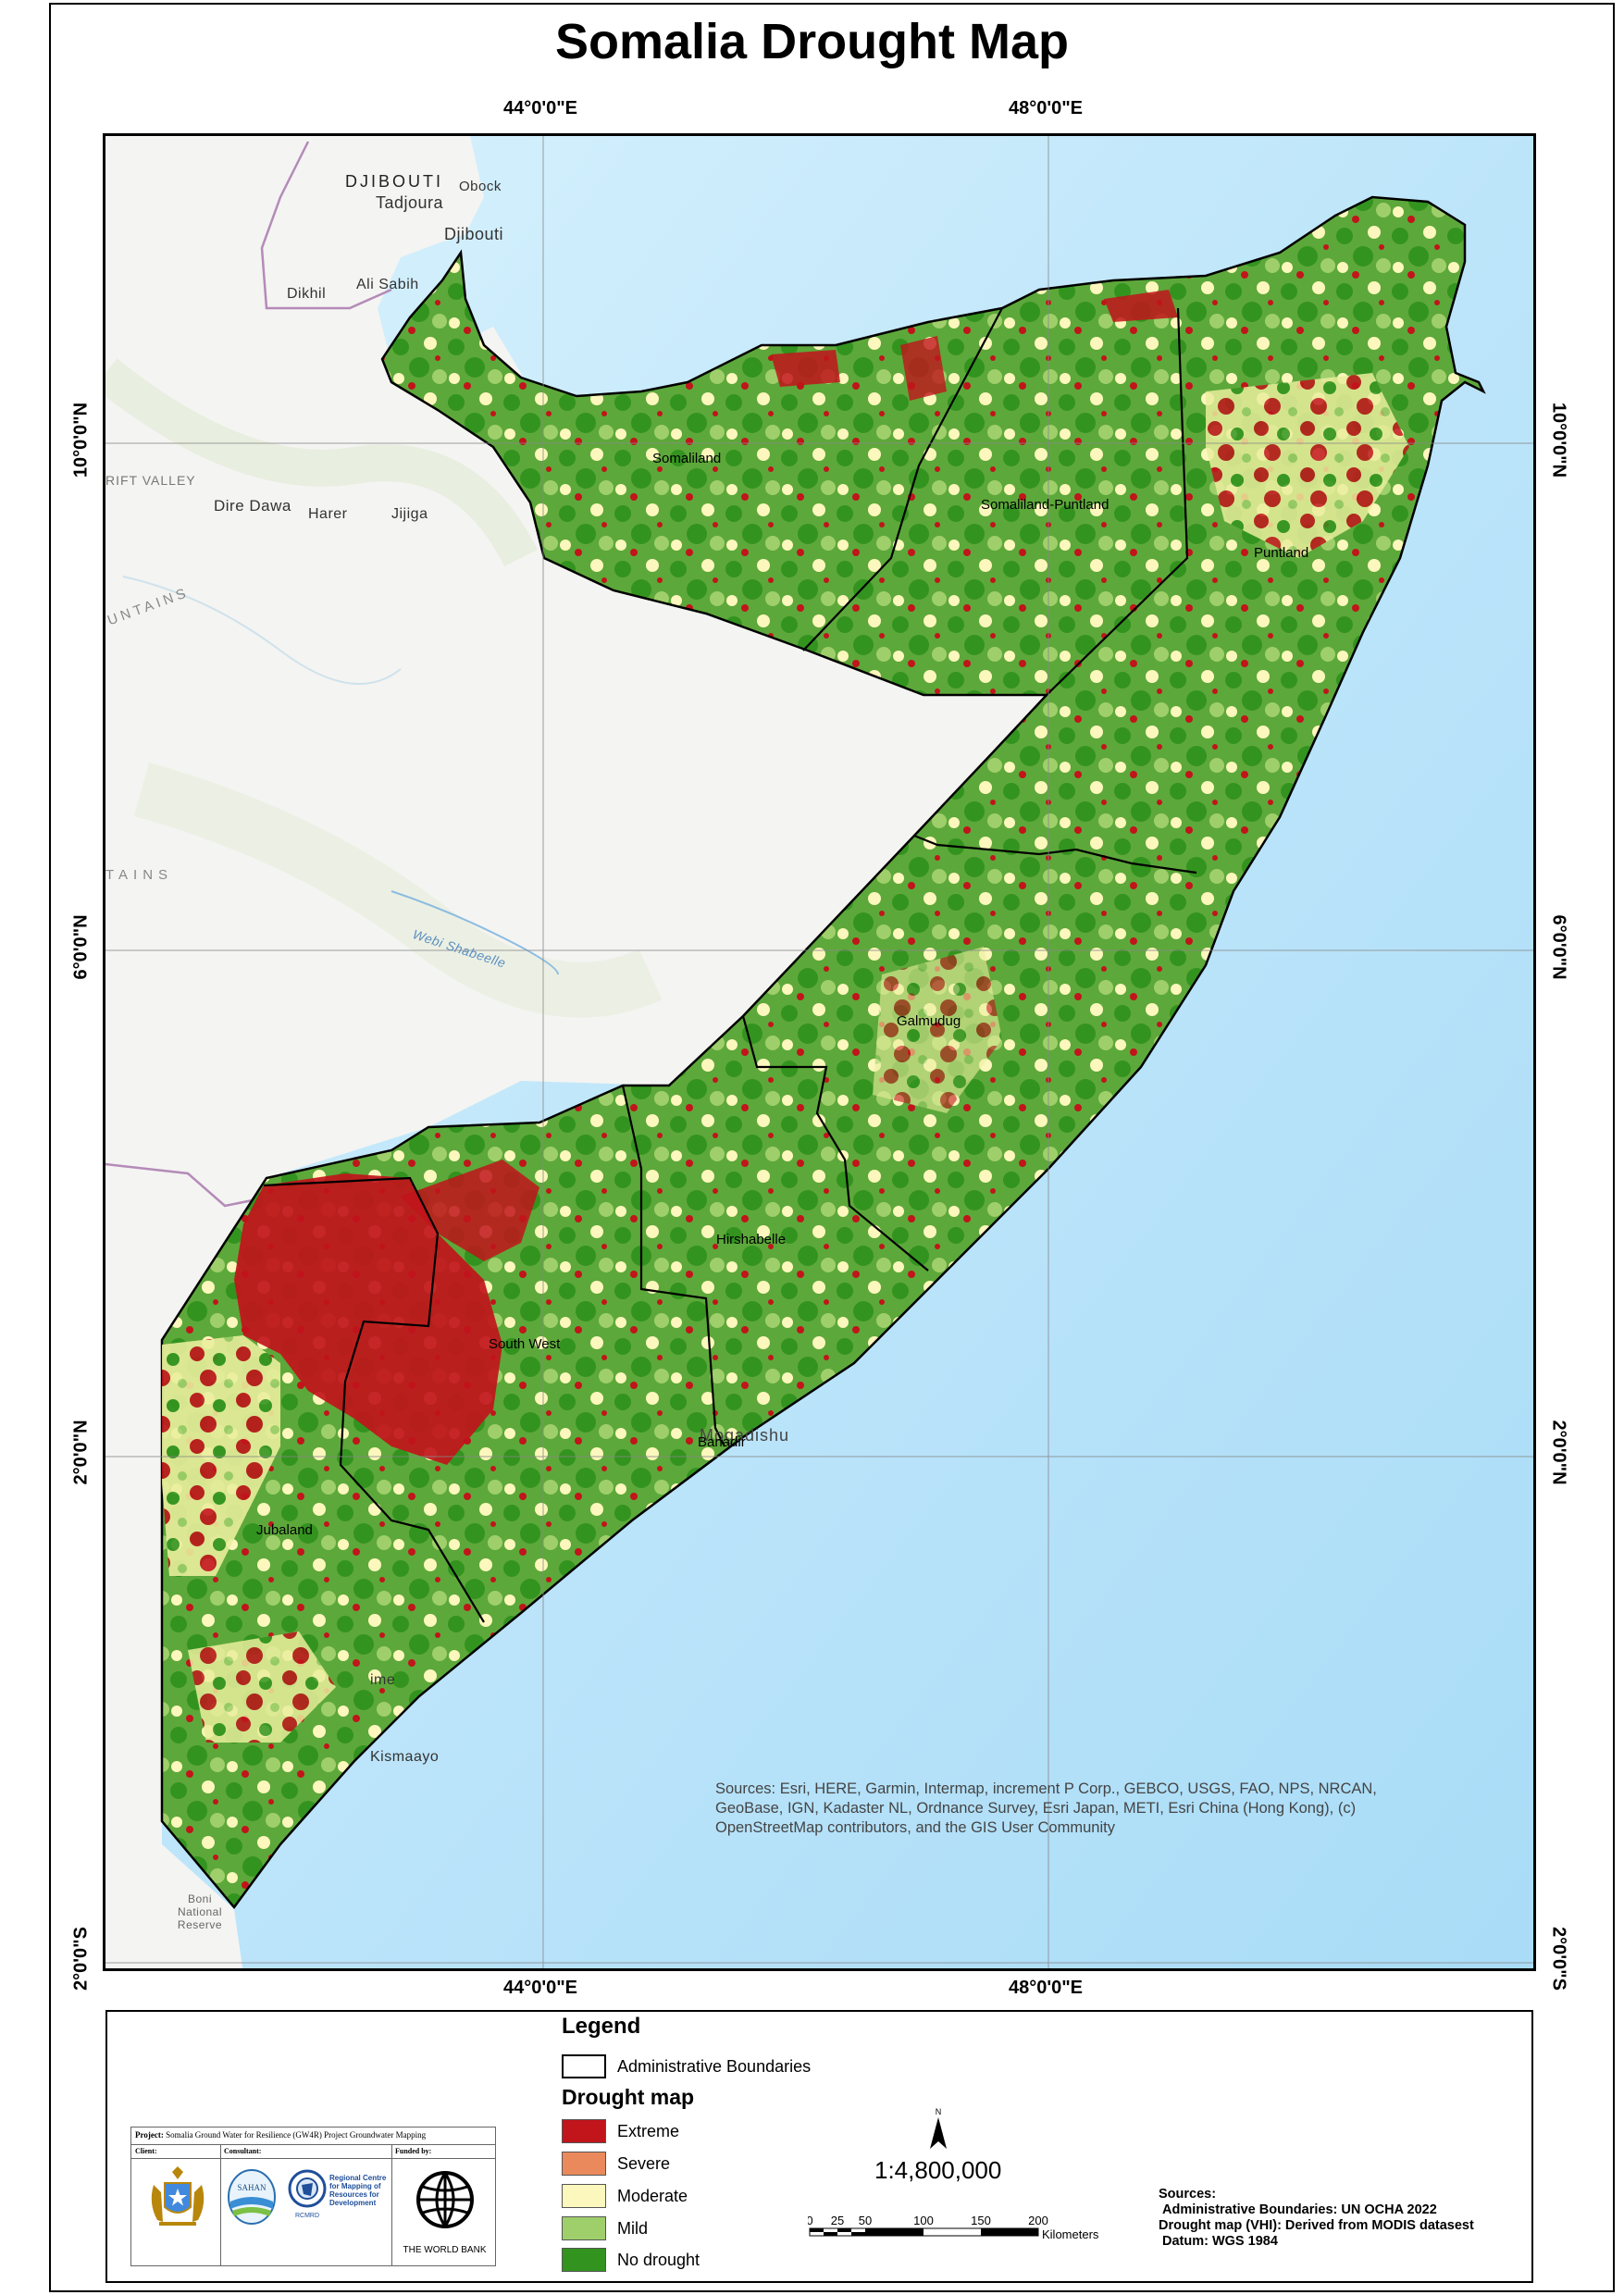 This screenshot has width=1624, height=2295. I want to click on client-label: Client:, so click(146, 2151).